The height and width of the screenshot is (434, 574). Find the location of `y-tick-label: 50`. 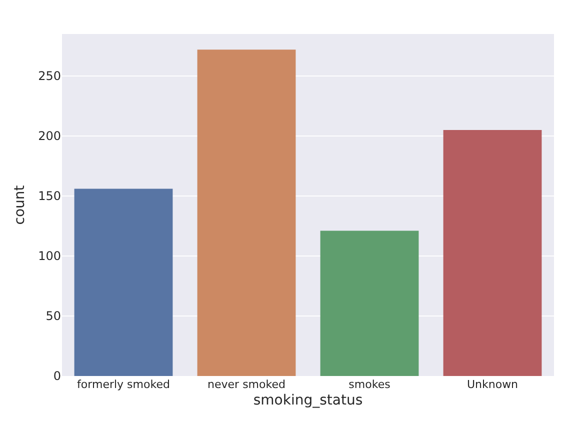

y-tick-label: 50 is located at coordinates (53, 316).